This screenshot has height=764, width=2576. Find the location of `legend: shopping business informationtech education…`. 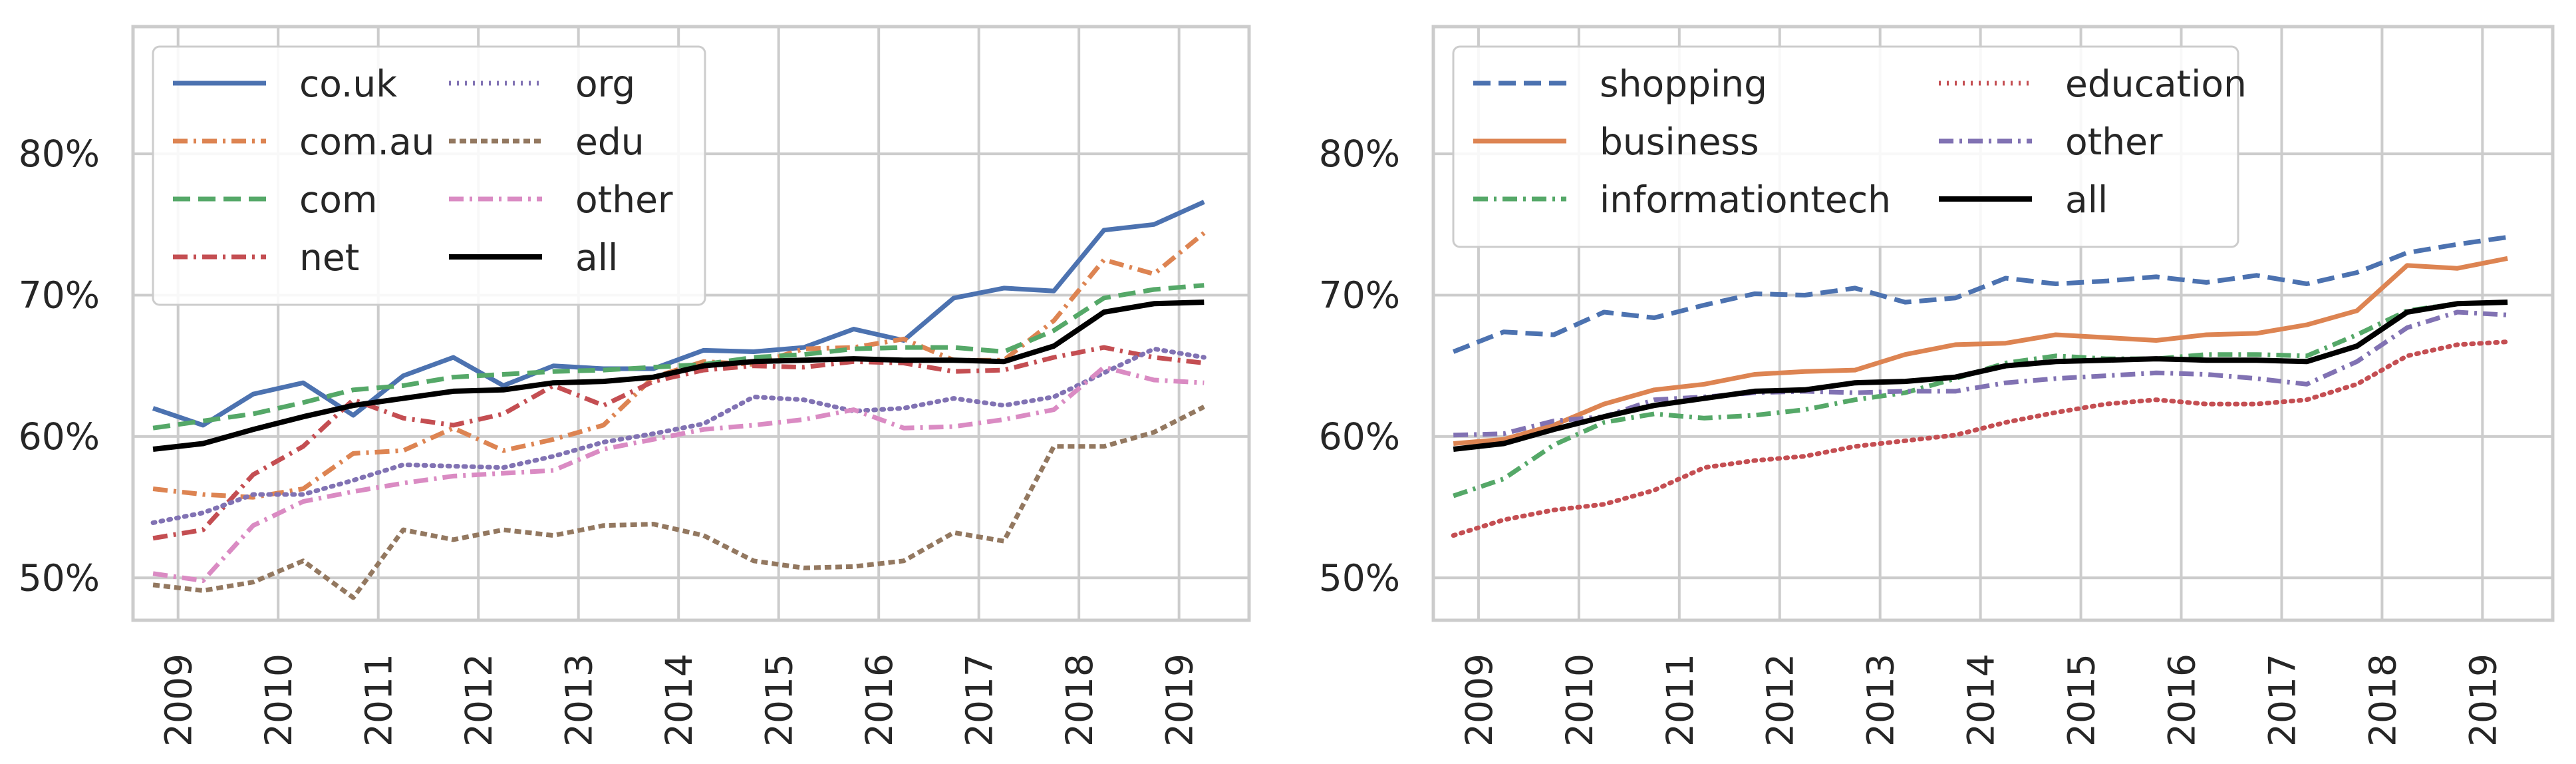

legend: shopping business informationtech education… is located at coordinates (1849, 146).